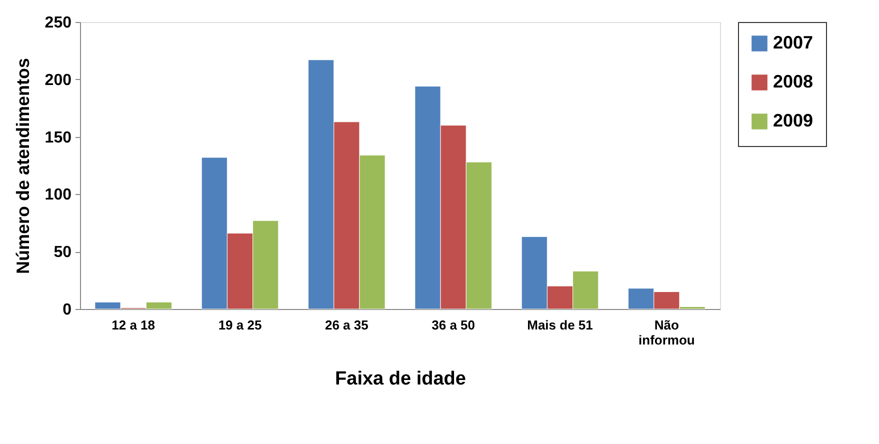  I want to click on y-tick-label: 100, so click(58, 195).